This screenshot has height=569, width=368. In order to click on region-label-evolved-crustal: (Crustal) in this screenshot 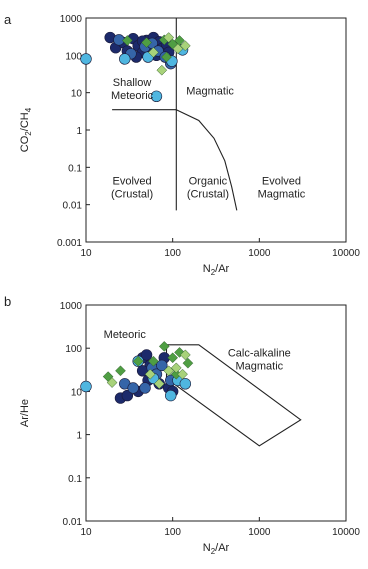, I will do `click(132, 194)`.